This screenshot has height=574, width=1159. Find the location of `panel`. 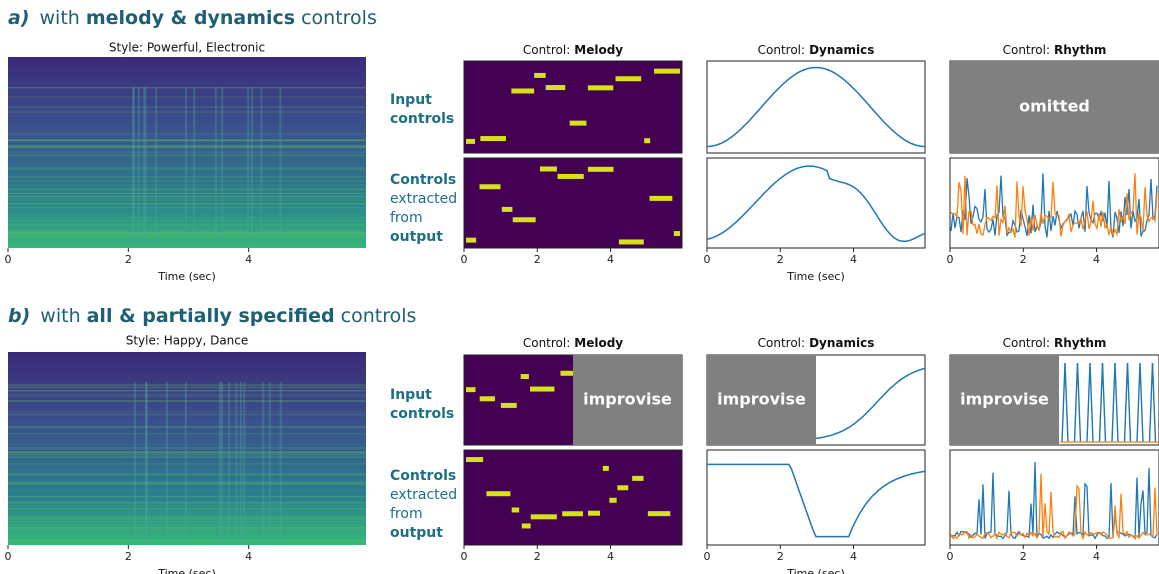

panel is located at coordinates (816, 497).